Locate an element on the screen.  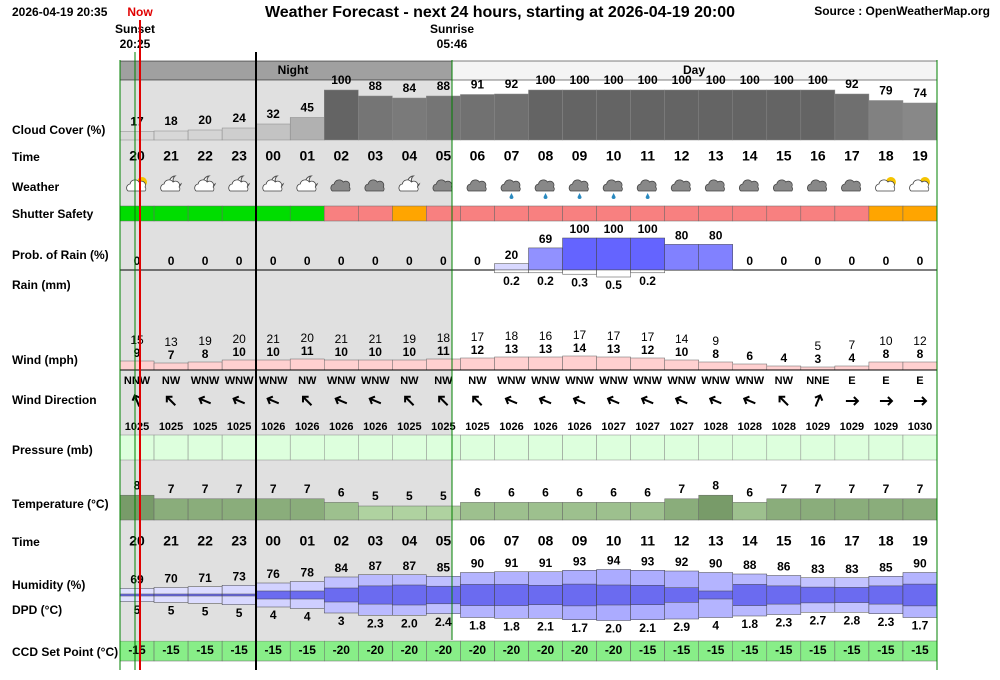
arrow-shape is located at coordinates (819, 400).